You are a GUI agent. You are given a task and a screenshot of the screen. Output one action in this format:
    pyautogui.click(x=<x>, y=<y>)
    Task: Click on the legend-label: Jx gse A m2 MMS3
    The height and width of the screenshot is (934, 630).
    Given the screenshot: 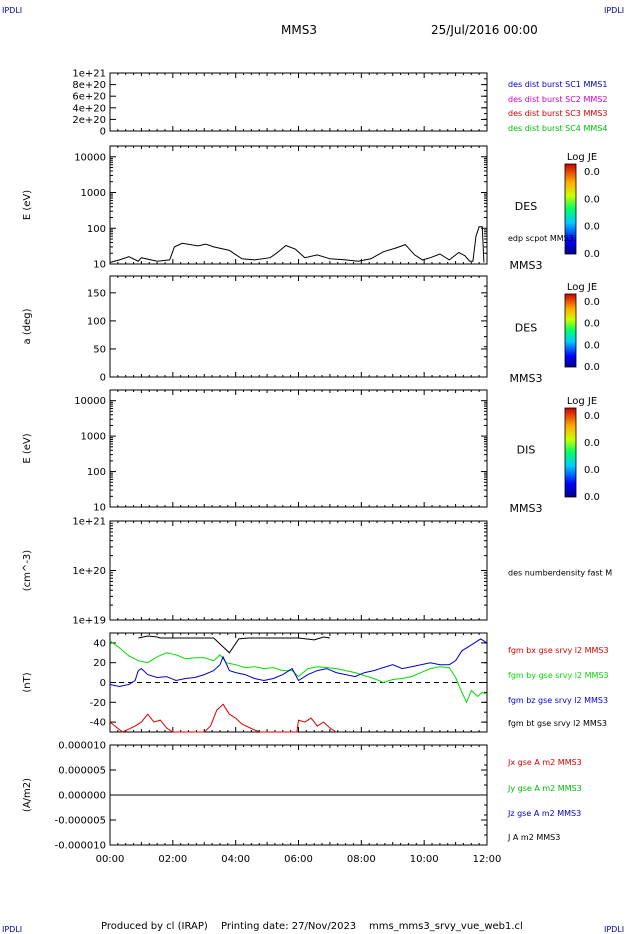 What is the action you would take?
    pyautogui.click(x=544, y=762)
    